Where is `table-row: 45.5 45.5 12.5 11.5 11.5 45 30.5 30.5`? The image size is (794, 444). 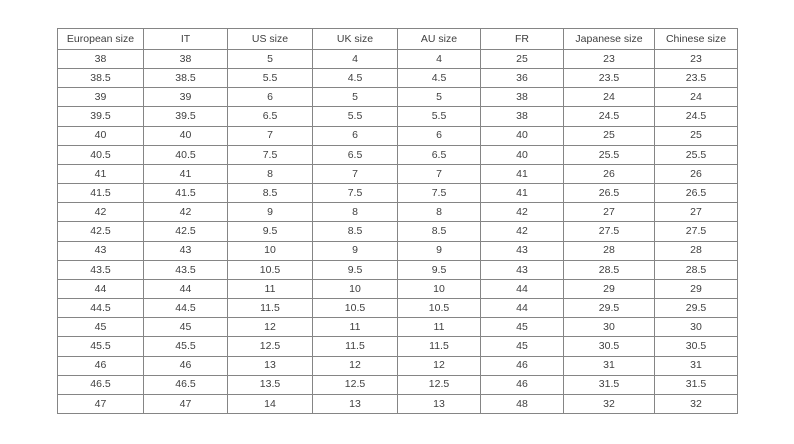 table-row: 45.5 45.5 12.5 11.5 11.5 45 30.5 30.5 is located at coordinates (397, 346).